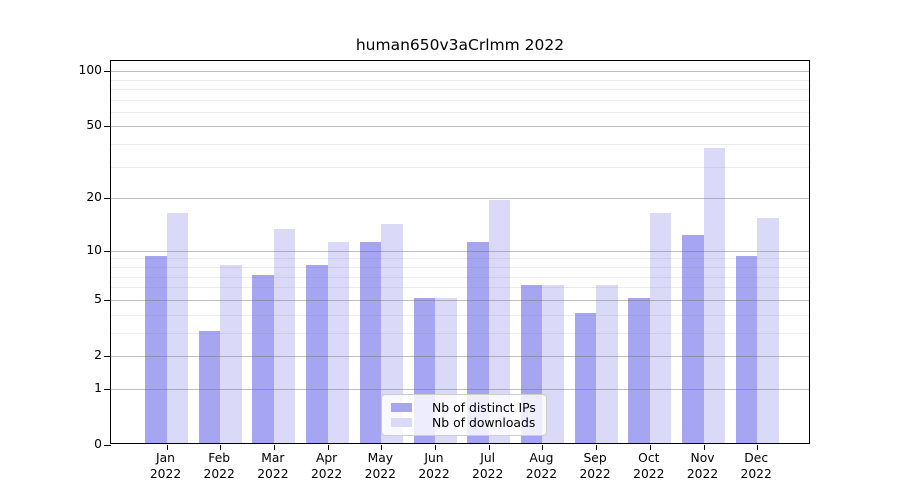 The width and height of the screenshot is (900, 500). I want to click on x-tick-mark-may, so click(382, 447).